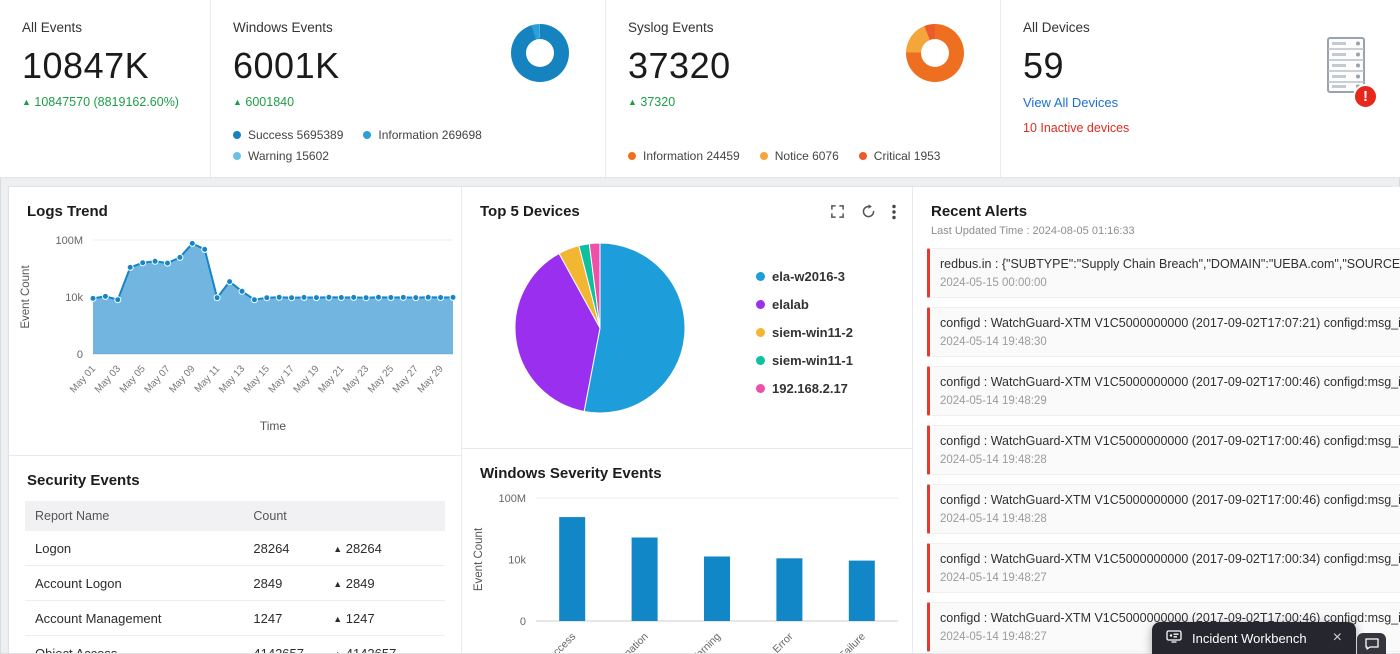  What do you see at coordinates (804, 332) in the screenshot?
I see `legend-item: siem-win11-2` at bounding box center [804, 332].